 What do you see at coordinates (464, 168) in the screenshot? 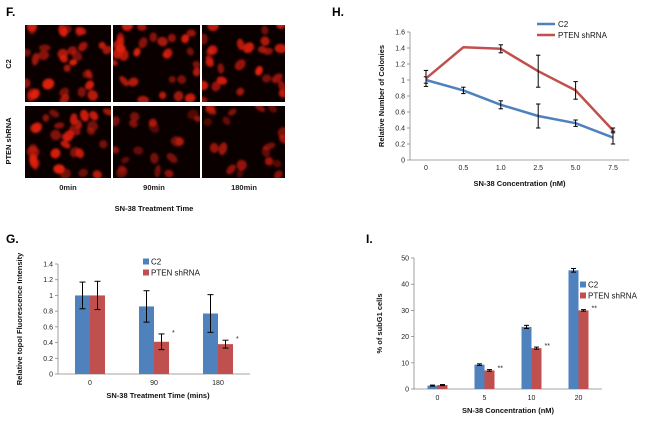
I see `x-tick-label: 0.5` at bounding box center [464, 168].